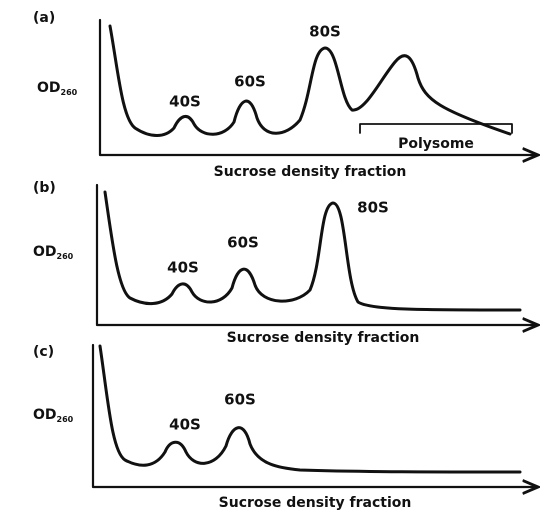 The image size is (541, 512). I want to click on panel-label: (c), so click(43, 352).